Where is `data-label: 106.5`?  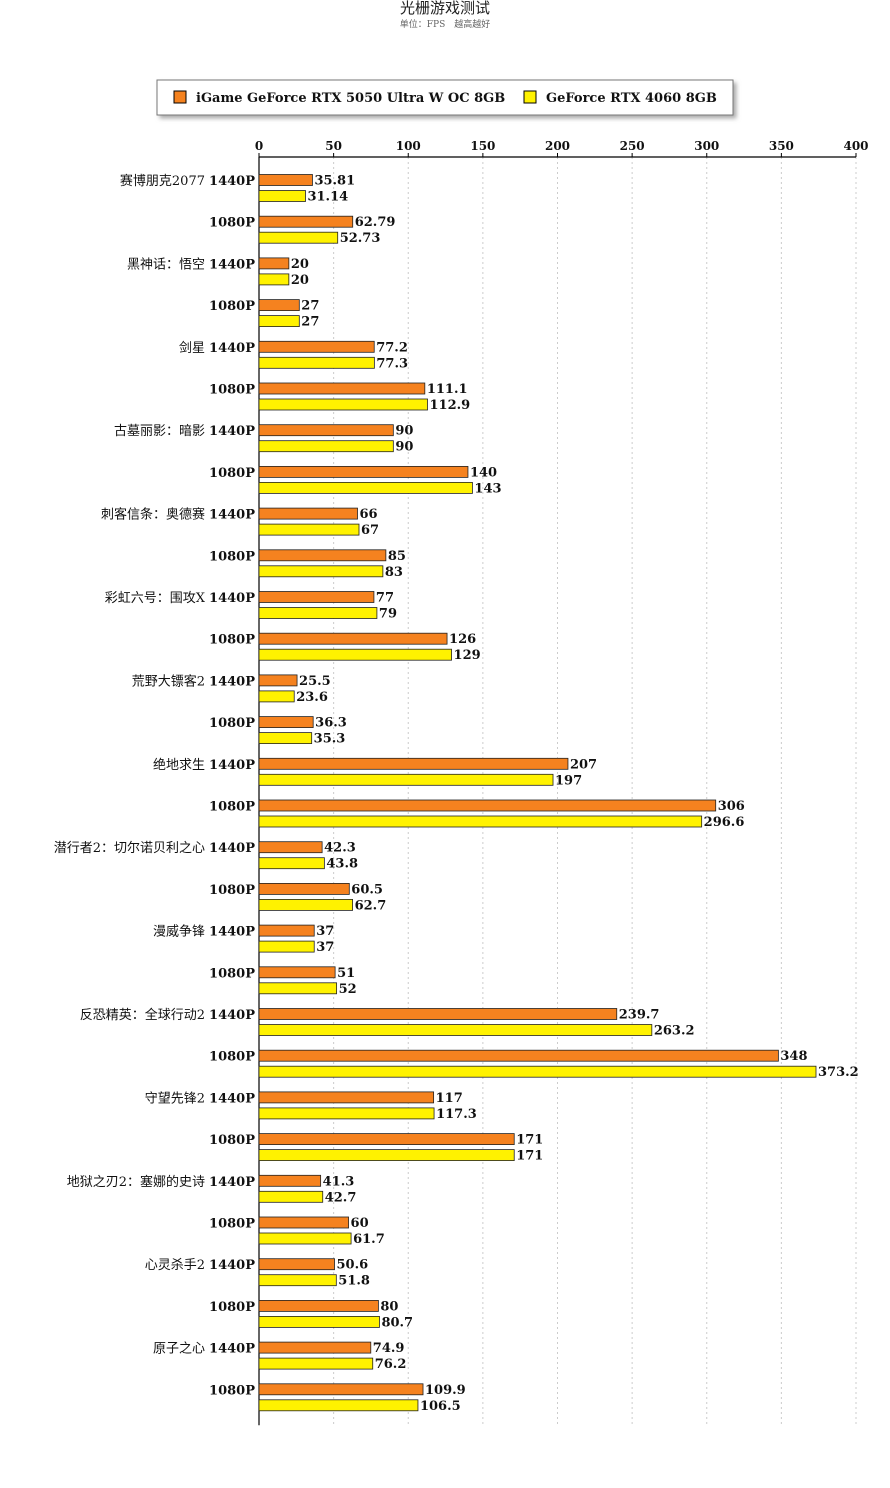
data-label: 106.5 is located at coordinates (440, 1406).